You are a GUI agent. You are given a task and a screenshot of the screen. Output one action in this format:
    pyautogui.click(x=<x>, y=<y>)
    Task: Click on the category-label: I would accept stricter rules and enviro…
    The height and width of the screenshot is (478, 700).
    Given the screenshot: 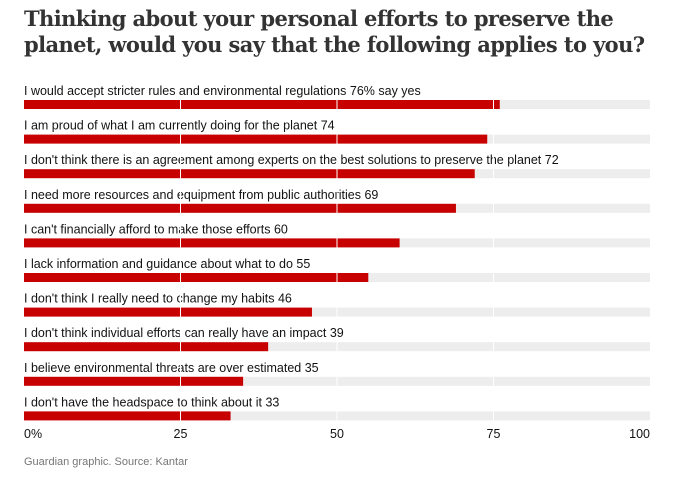 What is the action you would take?
    pyautogui.click(x=187, y=91)
    